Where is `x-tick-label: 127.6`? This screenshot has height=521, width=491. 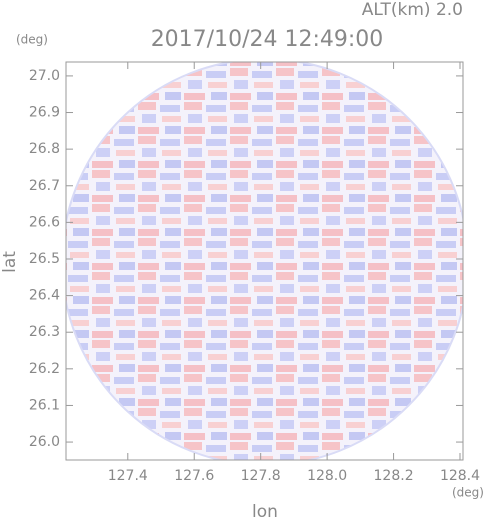 x-tick-label: 127.6 is located at coordinates (194, 476).